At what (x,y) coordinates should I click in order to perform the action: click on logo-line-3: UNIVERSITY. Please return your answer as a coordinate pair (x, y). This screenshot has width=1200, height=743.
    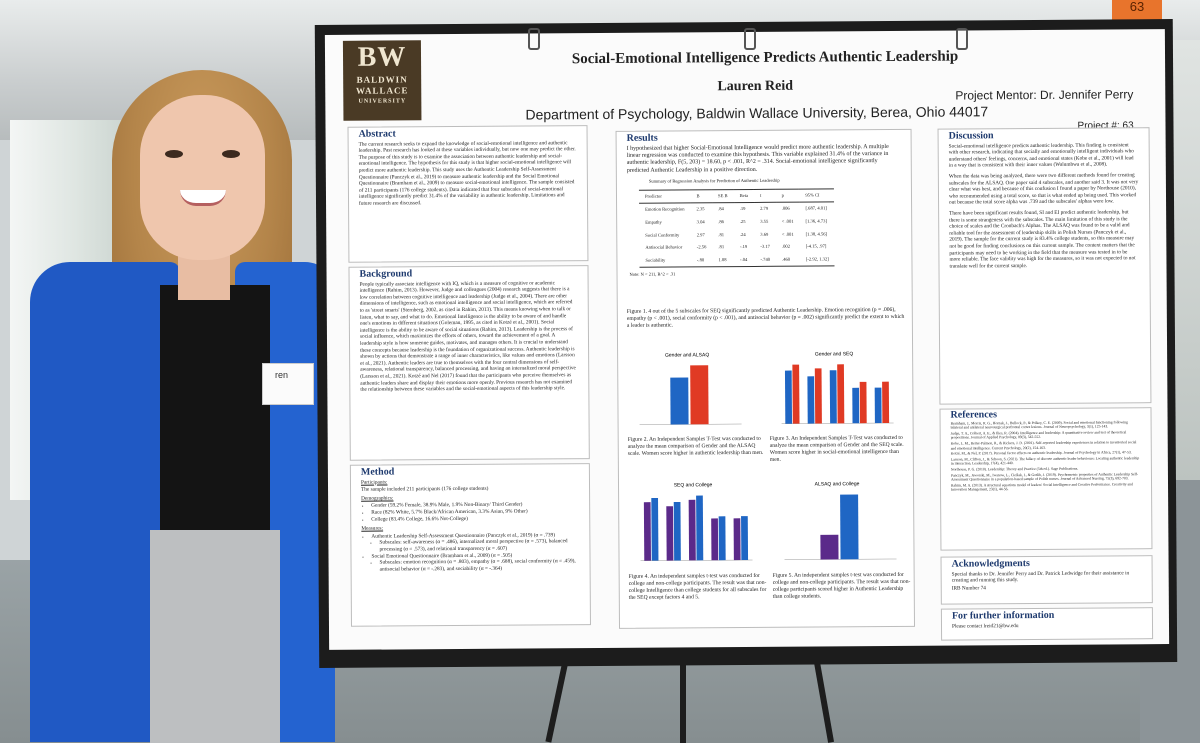
    Looking at the image, I should click on (382, 101).